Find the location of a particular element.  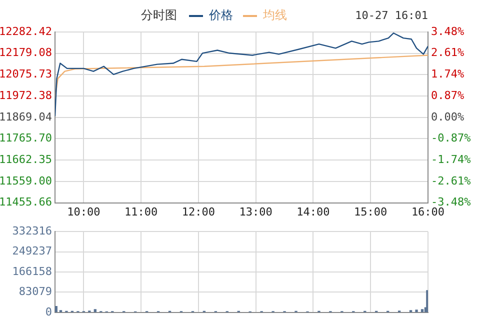

y-tick-label: 12179.08 is located at coordinates (26, 53).